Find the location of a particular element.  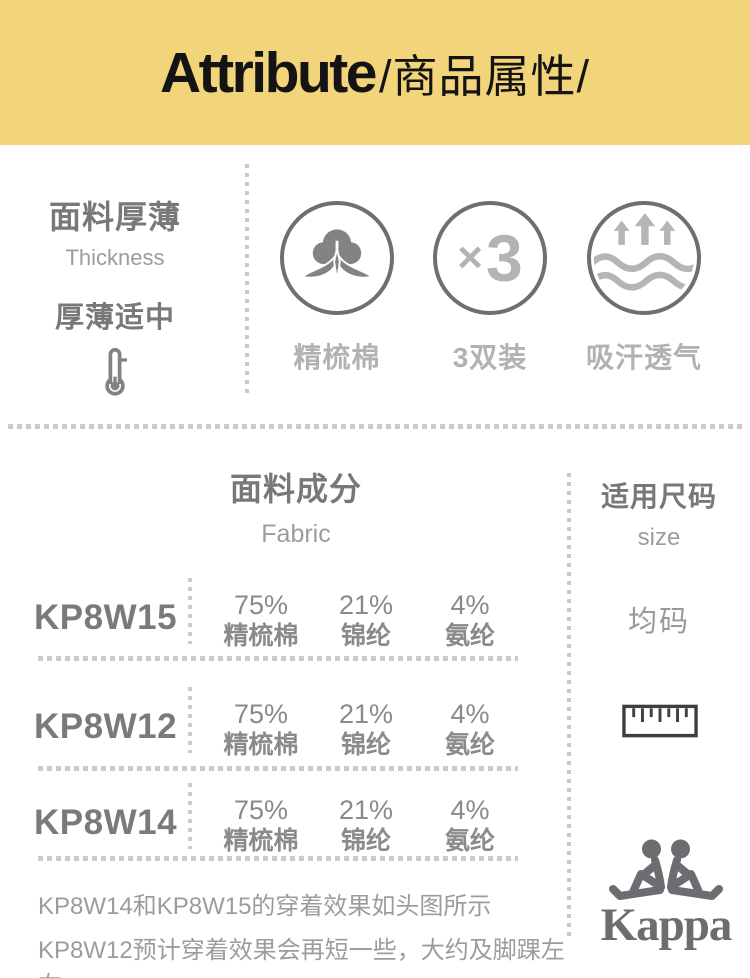

section-dotted-divider is located at coordinates (375, 426).